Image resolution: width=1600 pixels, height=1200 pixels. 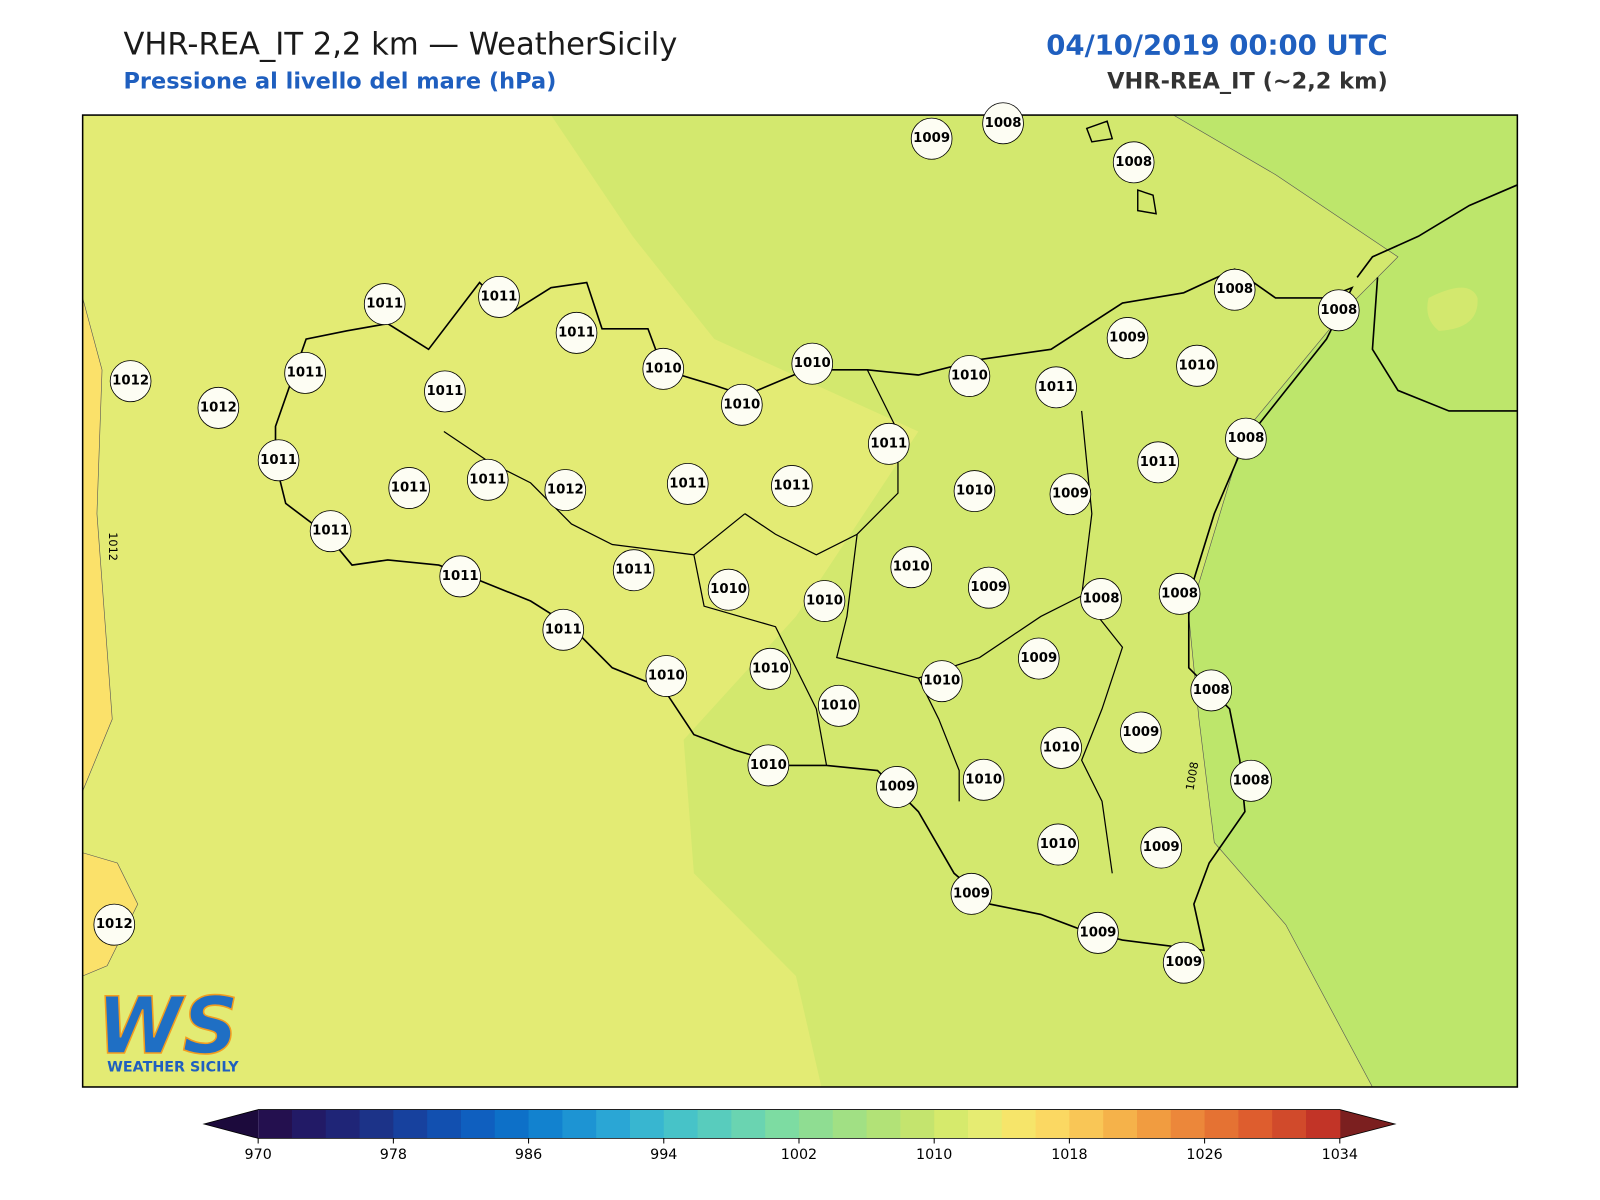 What do you see at coordinates (339, 81) in the screenshot?
I see `subtitle: Pressione al livello del mare (hPa)` at bounding box center [339, 81].